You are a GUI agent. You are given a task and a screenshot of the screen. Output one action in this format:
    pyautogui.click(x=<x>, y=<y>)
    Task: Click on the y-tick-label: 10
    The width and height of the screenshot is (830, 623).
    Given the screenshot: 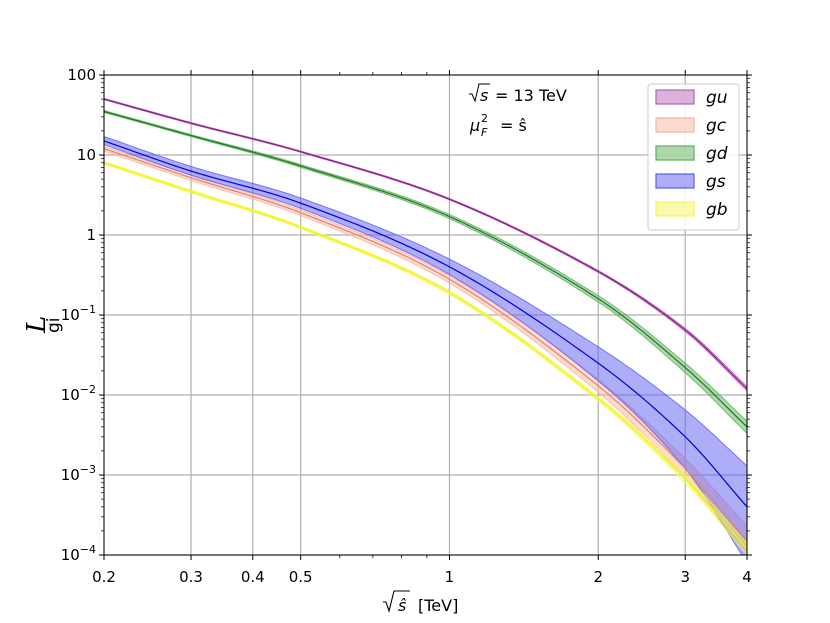 What is the action you would take?
    pyautogui.click(x=86, y=155)
    